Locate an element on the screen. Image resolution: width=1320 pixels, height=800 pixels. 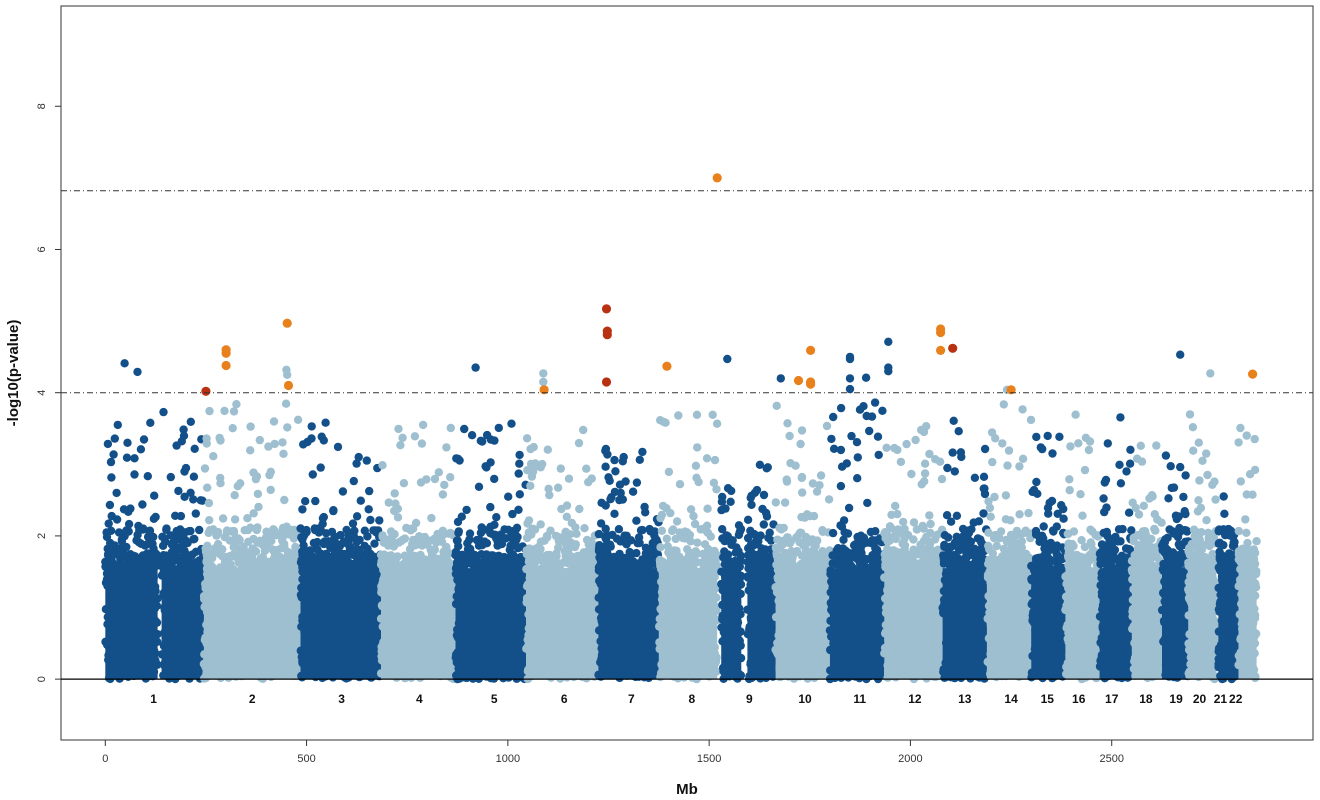
chromosome-1-points is located at coordinates (131, 551).